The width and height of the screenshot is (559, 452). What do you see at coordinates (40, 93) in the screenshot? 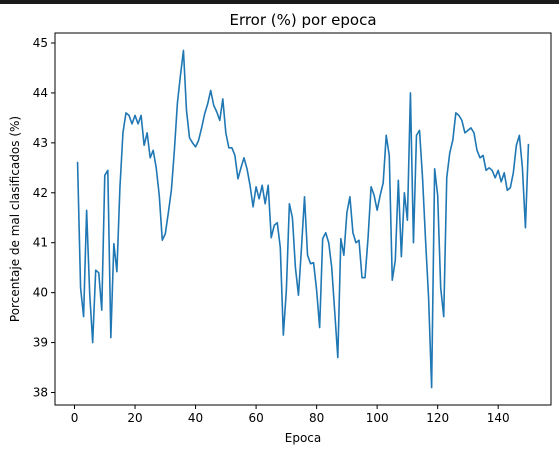
I see `y-tick-label-6: 44` at bounding box center [40, 93].